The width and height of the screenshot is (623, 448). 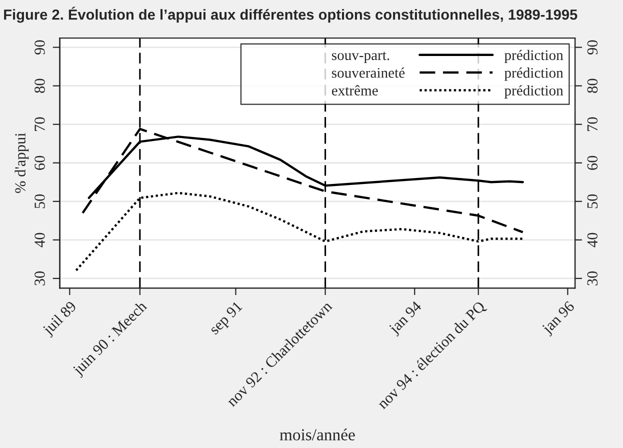 What do you see at coordinates (361, 58) in the screenshot?
I see `annotation: souv-part.` at bounding box center [361, 58].